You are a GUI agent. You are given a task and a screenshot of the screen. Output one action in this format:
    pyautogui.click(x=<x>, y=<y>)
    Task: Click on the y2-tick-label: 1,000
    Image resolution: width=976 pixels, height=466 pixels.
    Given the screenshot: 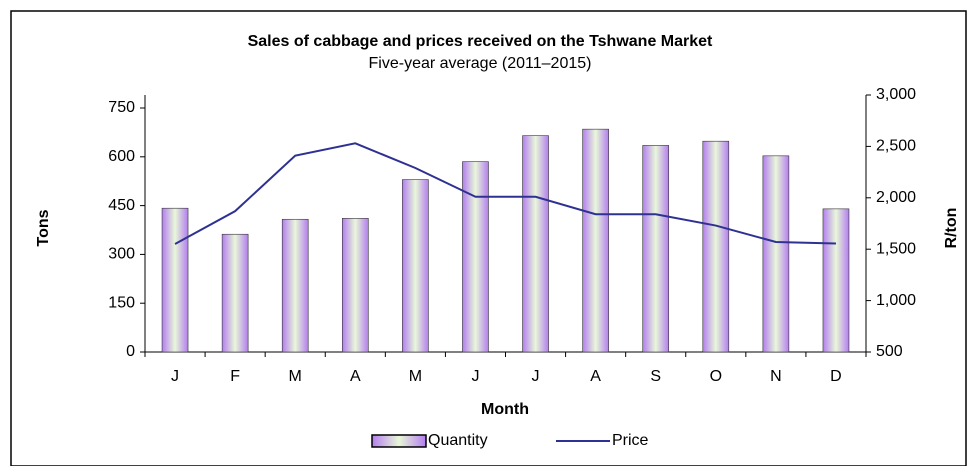 What is the action you would take?
    pyautogui.click(x=896, y=300)
    